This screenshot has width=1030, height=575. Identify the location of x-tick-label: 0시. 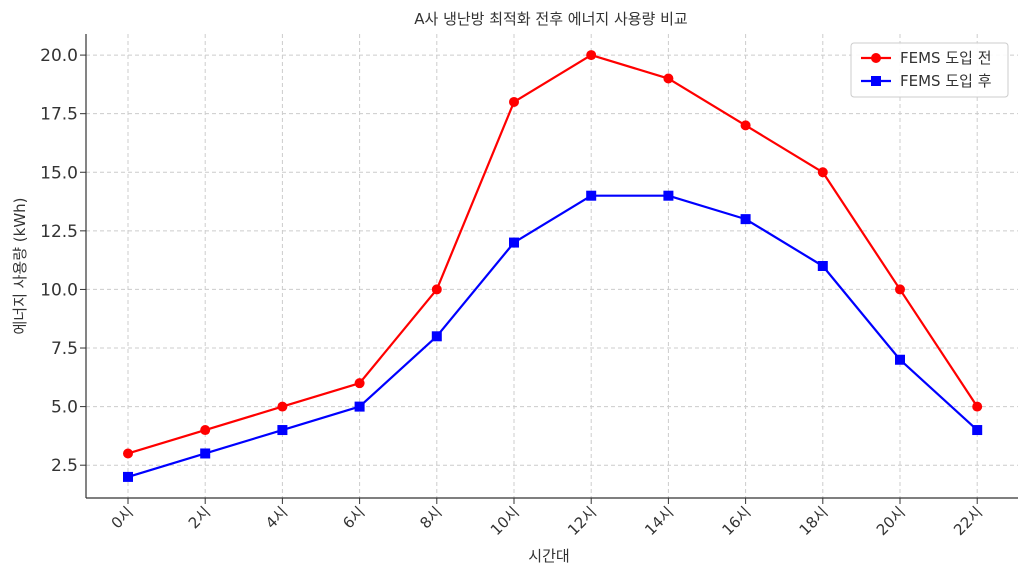
(122, 517).